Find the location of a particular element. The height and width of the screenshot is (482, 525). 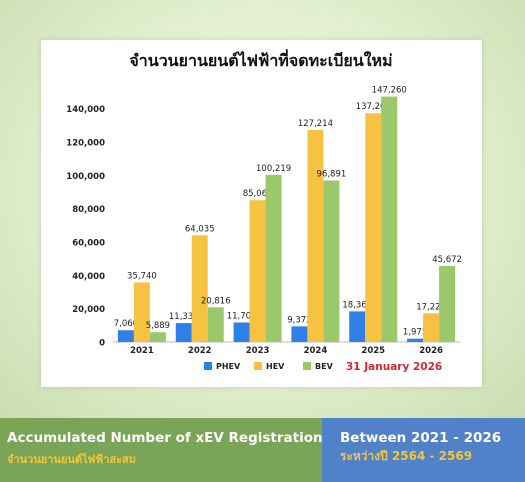

x-tick-label: 2022 is located at coordinates (200, 351).